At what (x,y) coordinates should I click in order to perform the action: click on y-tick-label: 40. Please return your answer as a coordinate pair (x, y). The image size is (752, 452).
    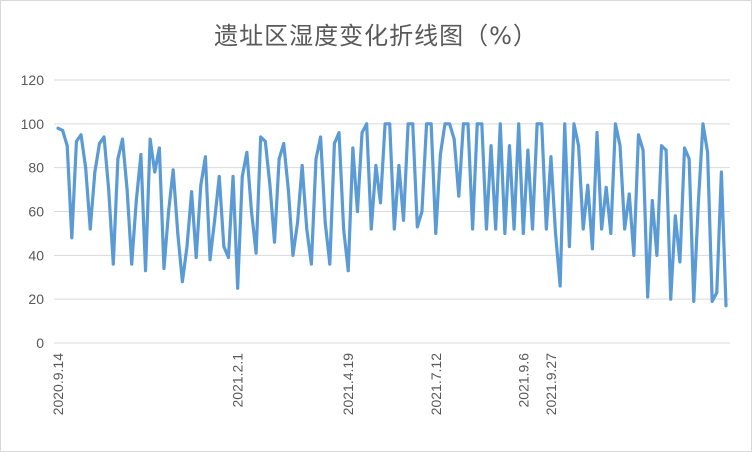
    Looking at the image, I should click on (36, 255).